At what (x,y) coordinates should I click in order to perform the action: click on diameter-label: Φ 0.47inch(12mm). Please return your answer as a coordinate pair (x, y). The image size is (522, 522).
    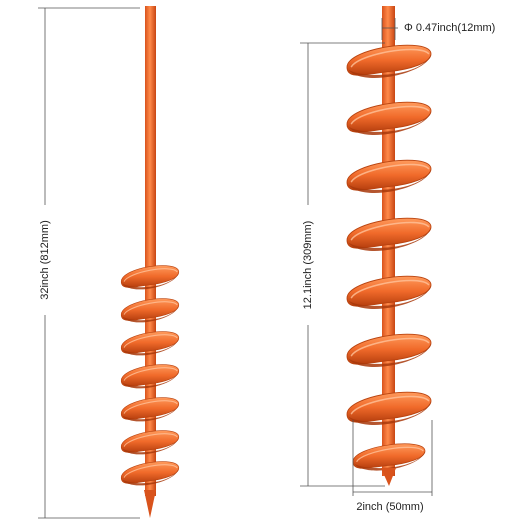
    Looking at the image, I should click on (449, 28).